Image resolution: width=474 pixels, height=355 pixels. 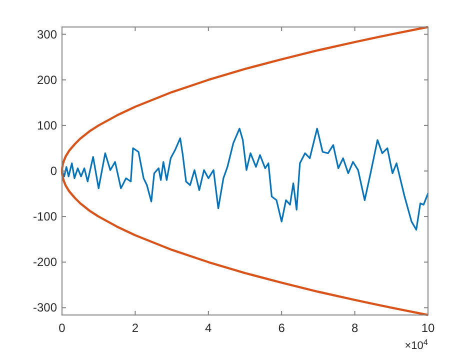 I want to click on x-tick-label: 10, so click(x=428, y=328).